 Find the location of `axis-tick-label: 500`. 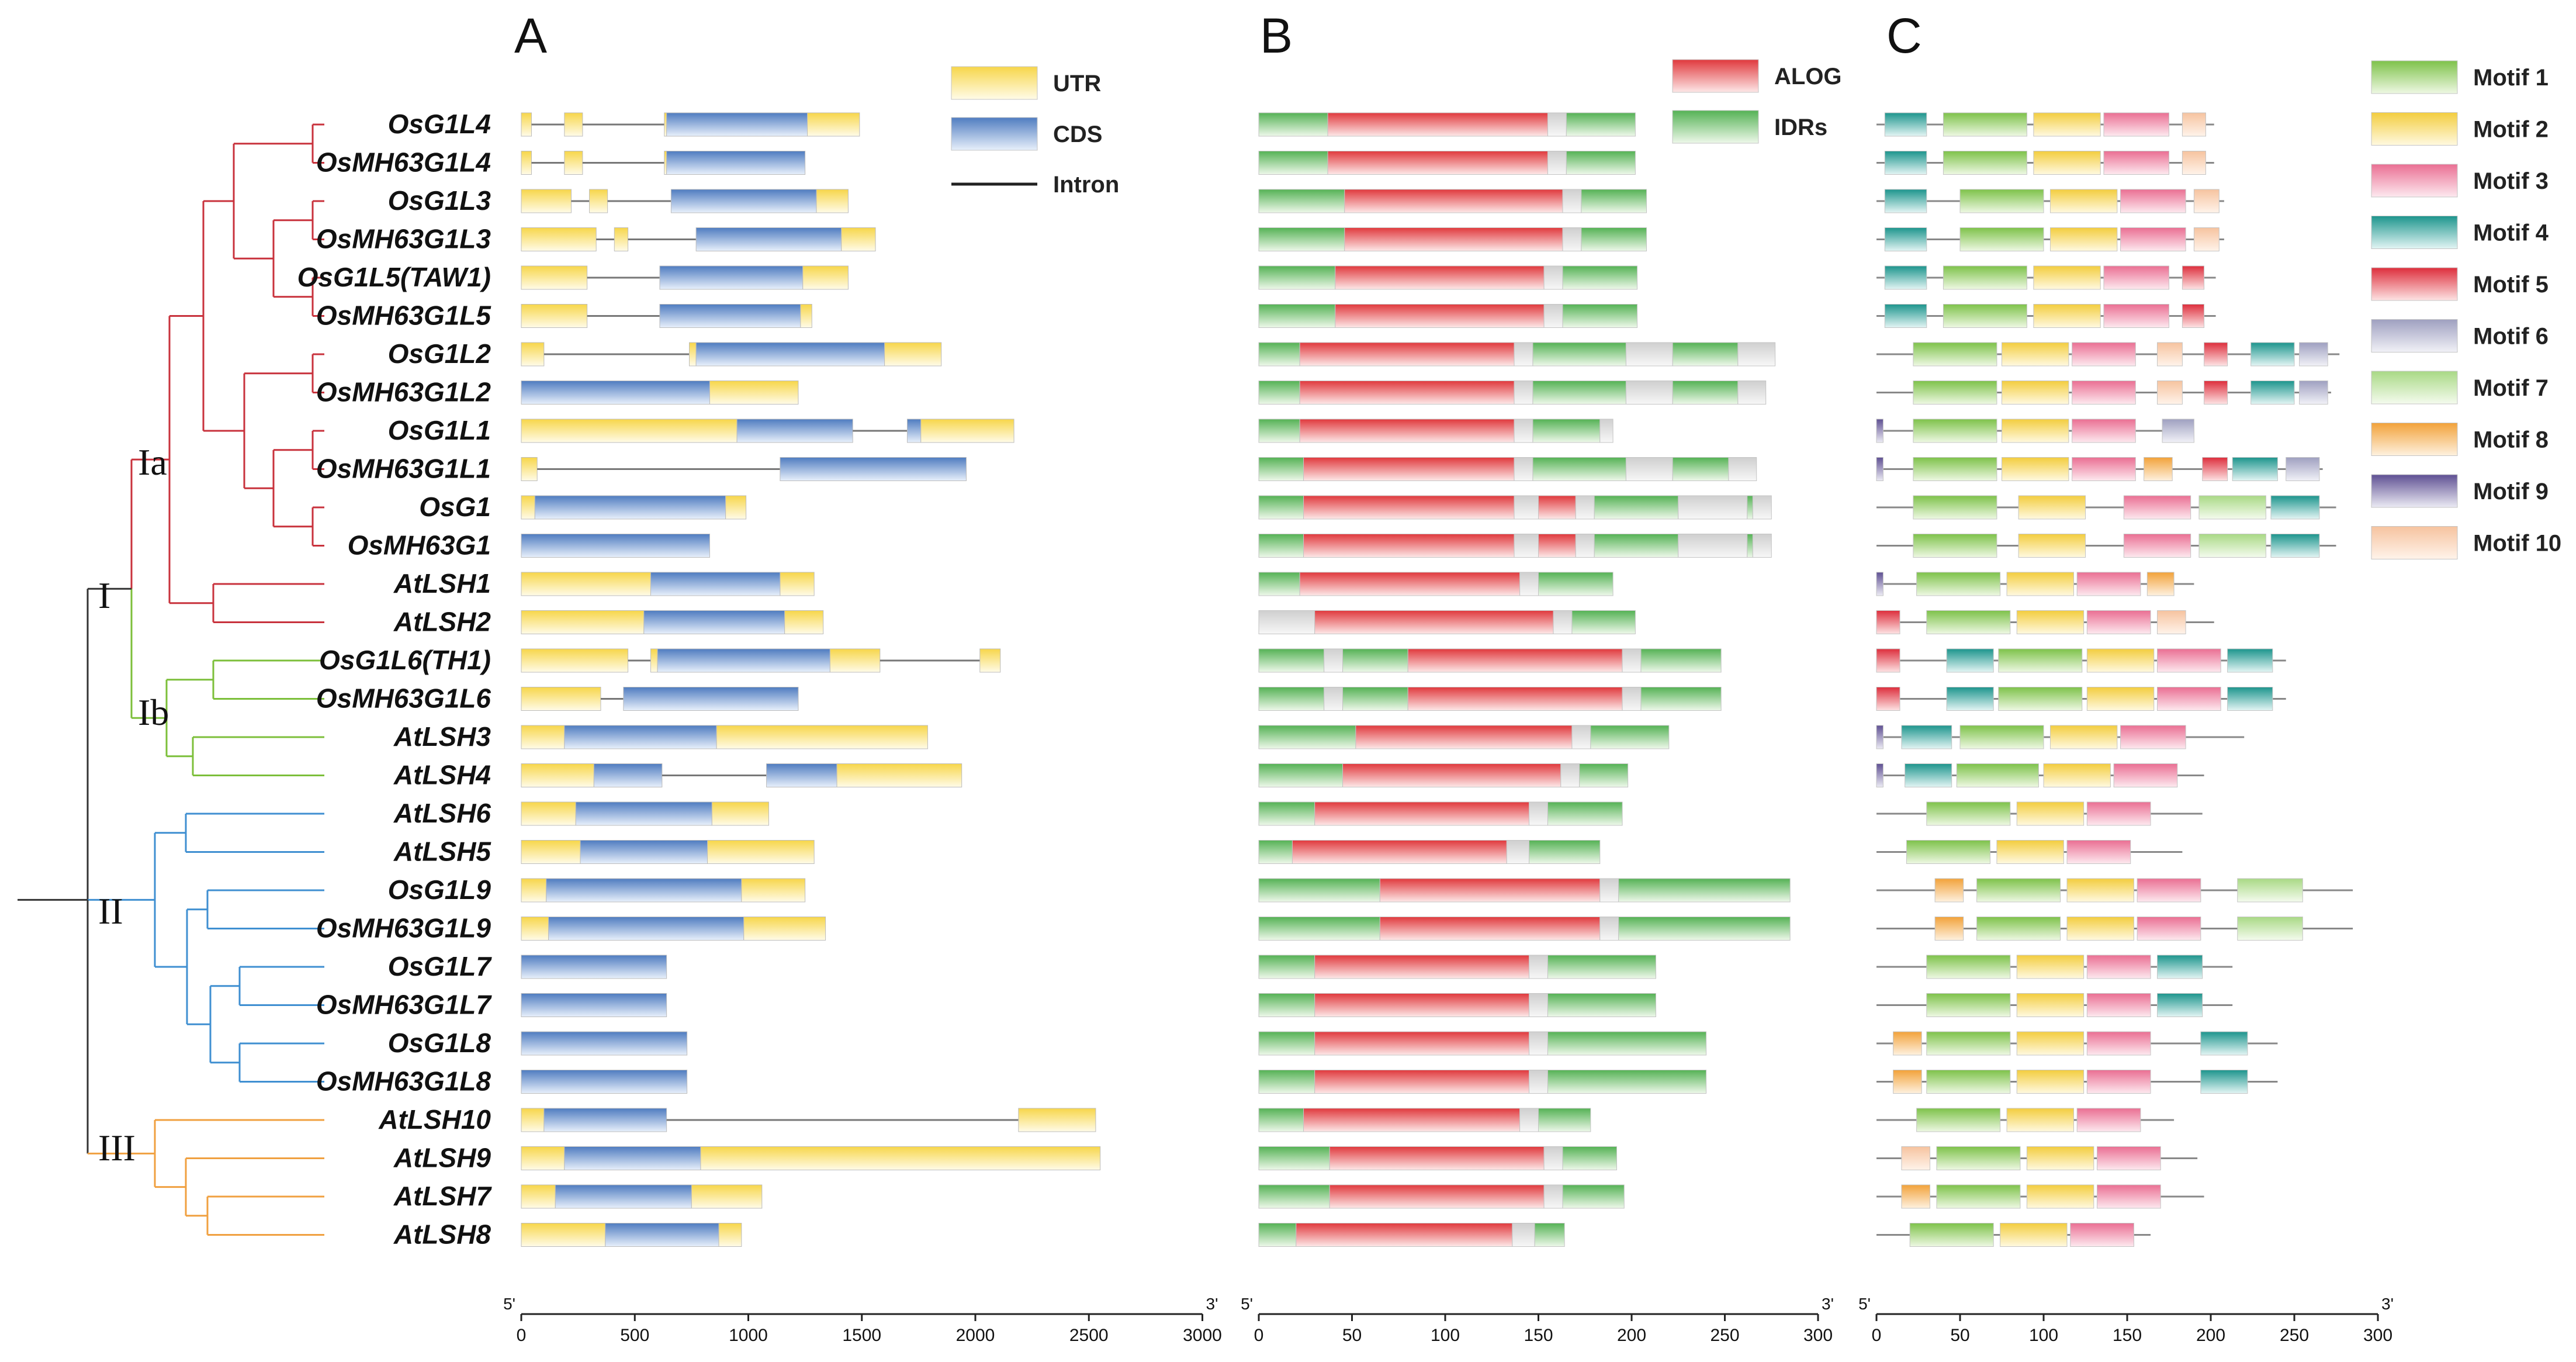

axis-tick-label: 500 is located at coordinates (635, 1335).